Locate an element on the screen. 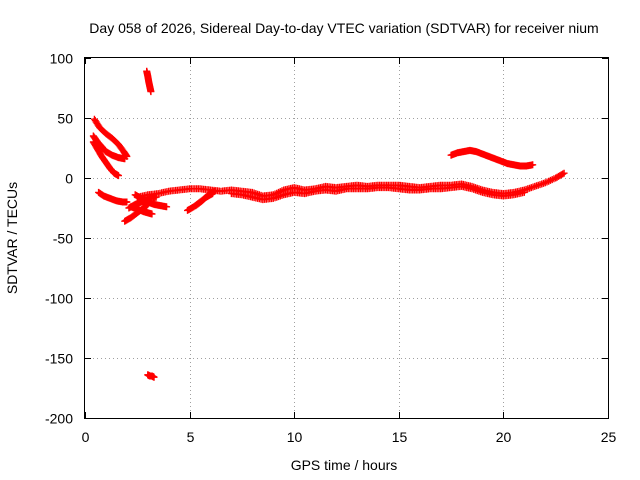  x-tick-label: 0 is located at coordinates (86, 437).